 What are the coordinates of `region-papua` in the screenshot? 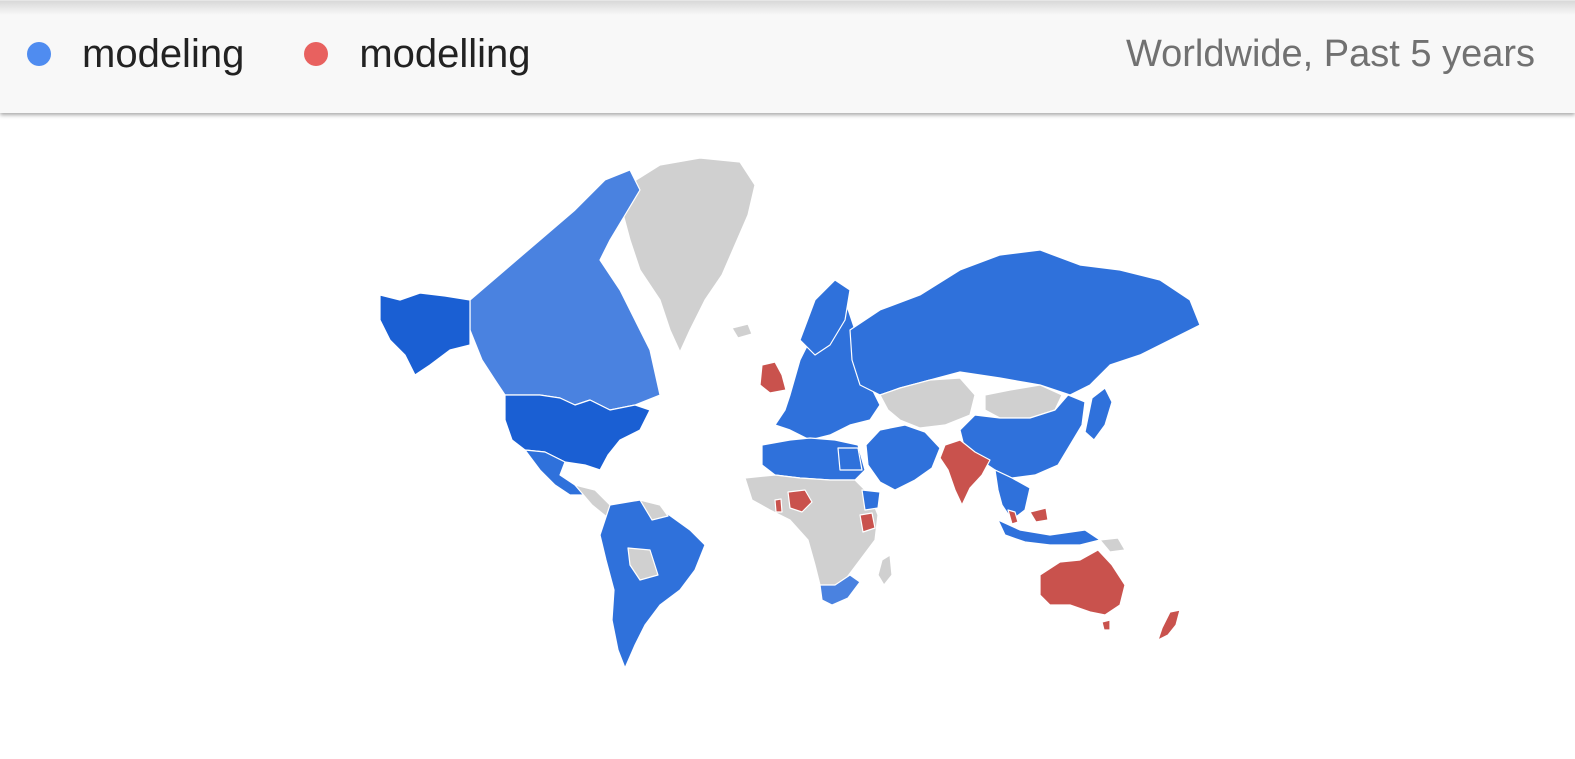 It's located at (1112, 545).